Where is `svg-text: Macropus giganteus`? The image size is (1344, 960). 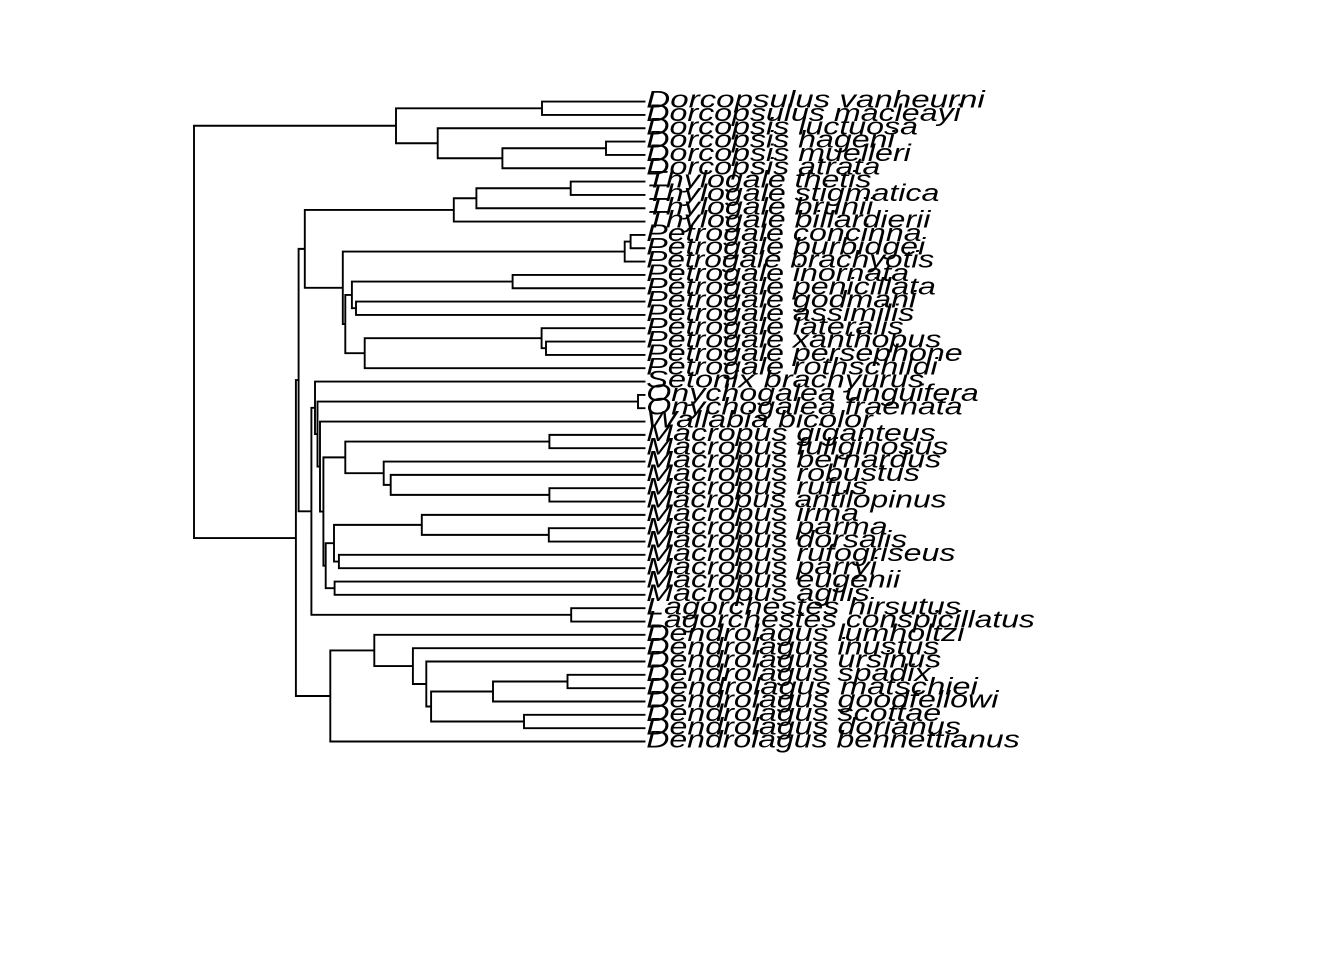 svg-text: Macropus giganteus is located at coordinates (791, 433).